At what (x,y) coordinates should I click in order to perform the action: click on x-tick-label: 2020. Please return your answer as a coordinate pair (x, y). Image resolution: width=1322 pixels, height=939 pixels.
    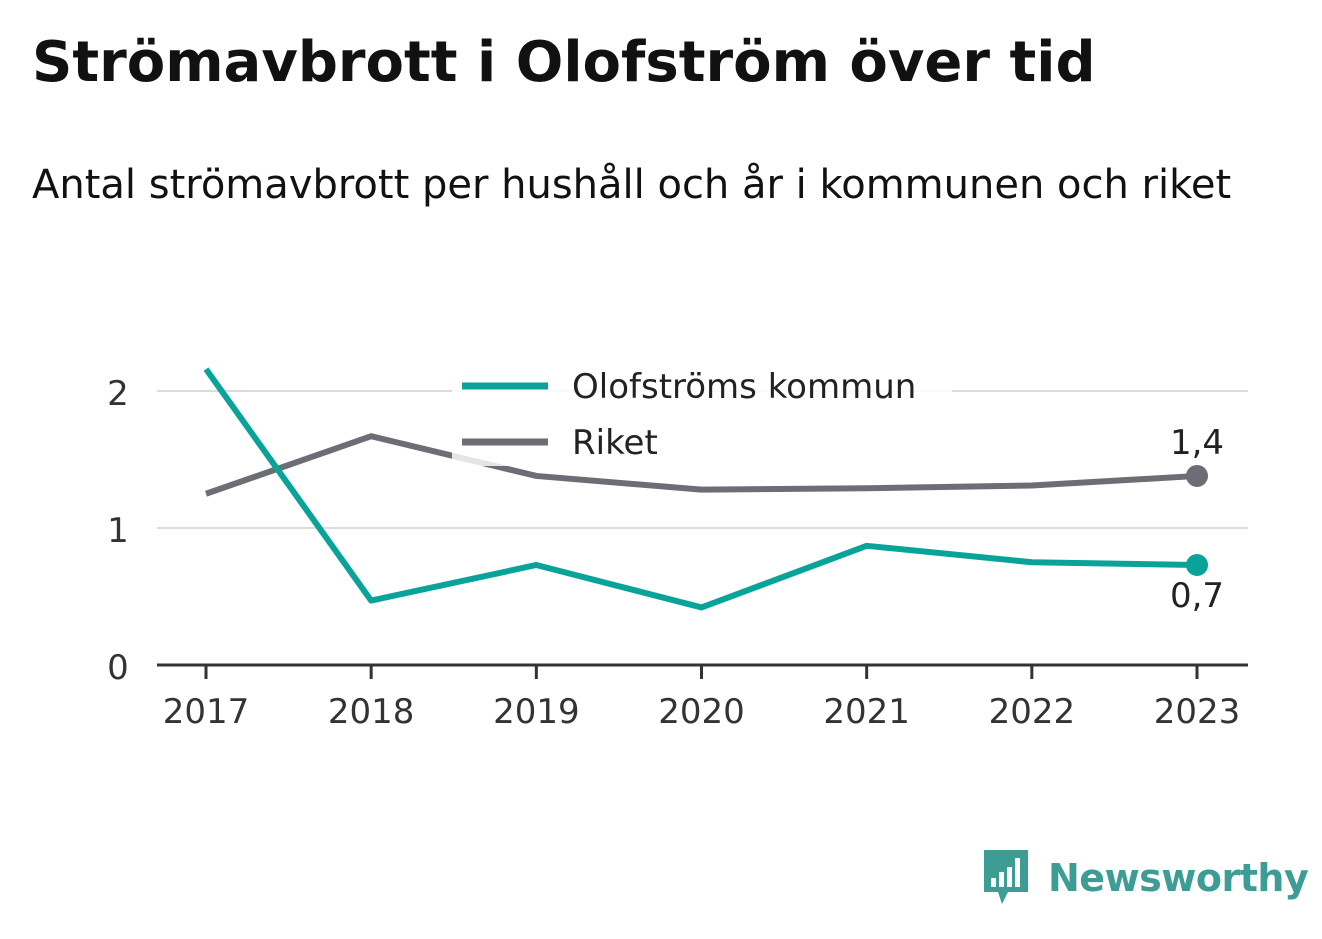
    Looking at the image, I should click on (701, 712).